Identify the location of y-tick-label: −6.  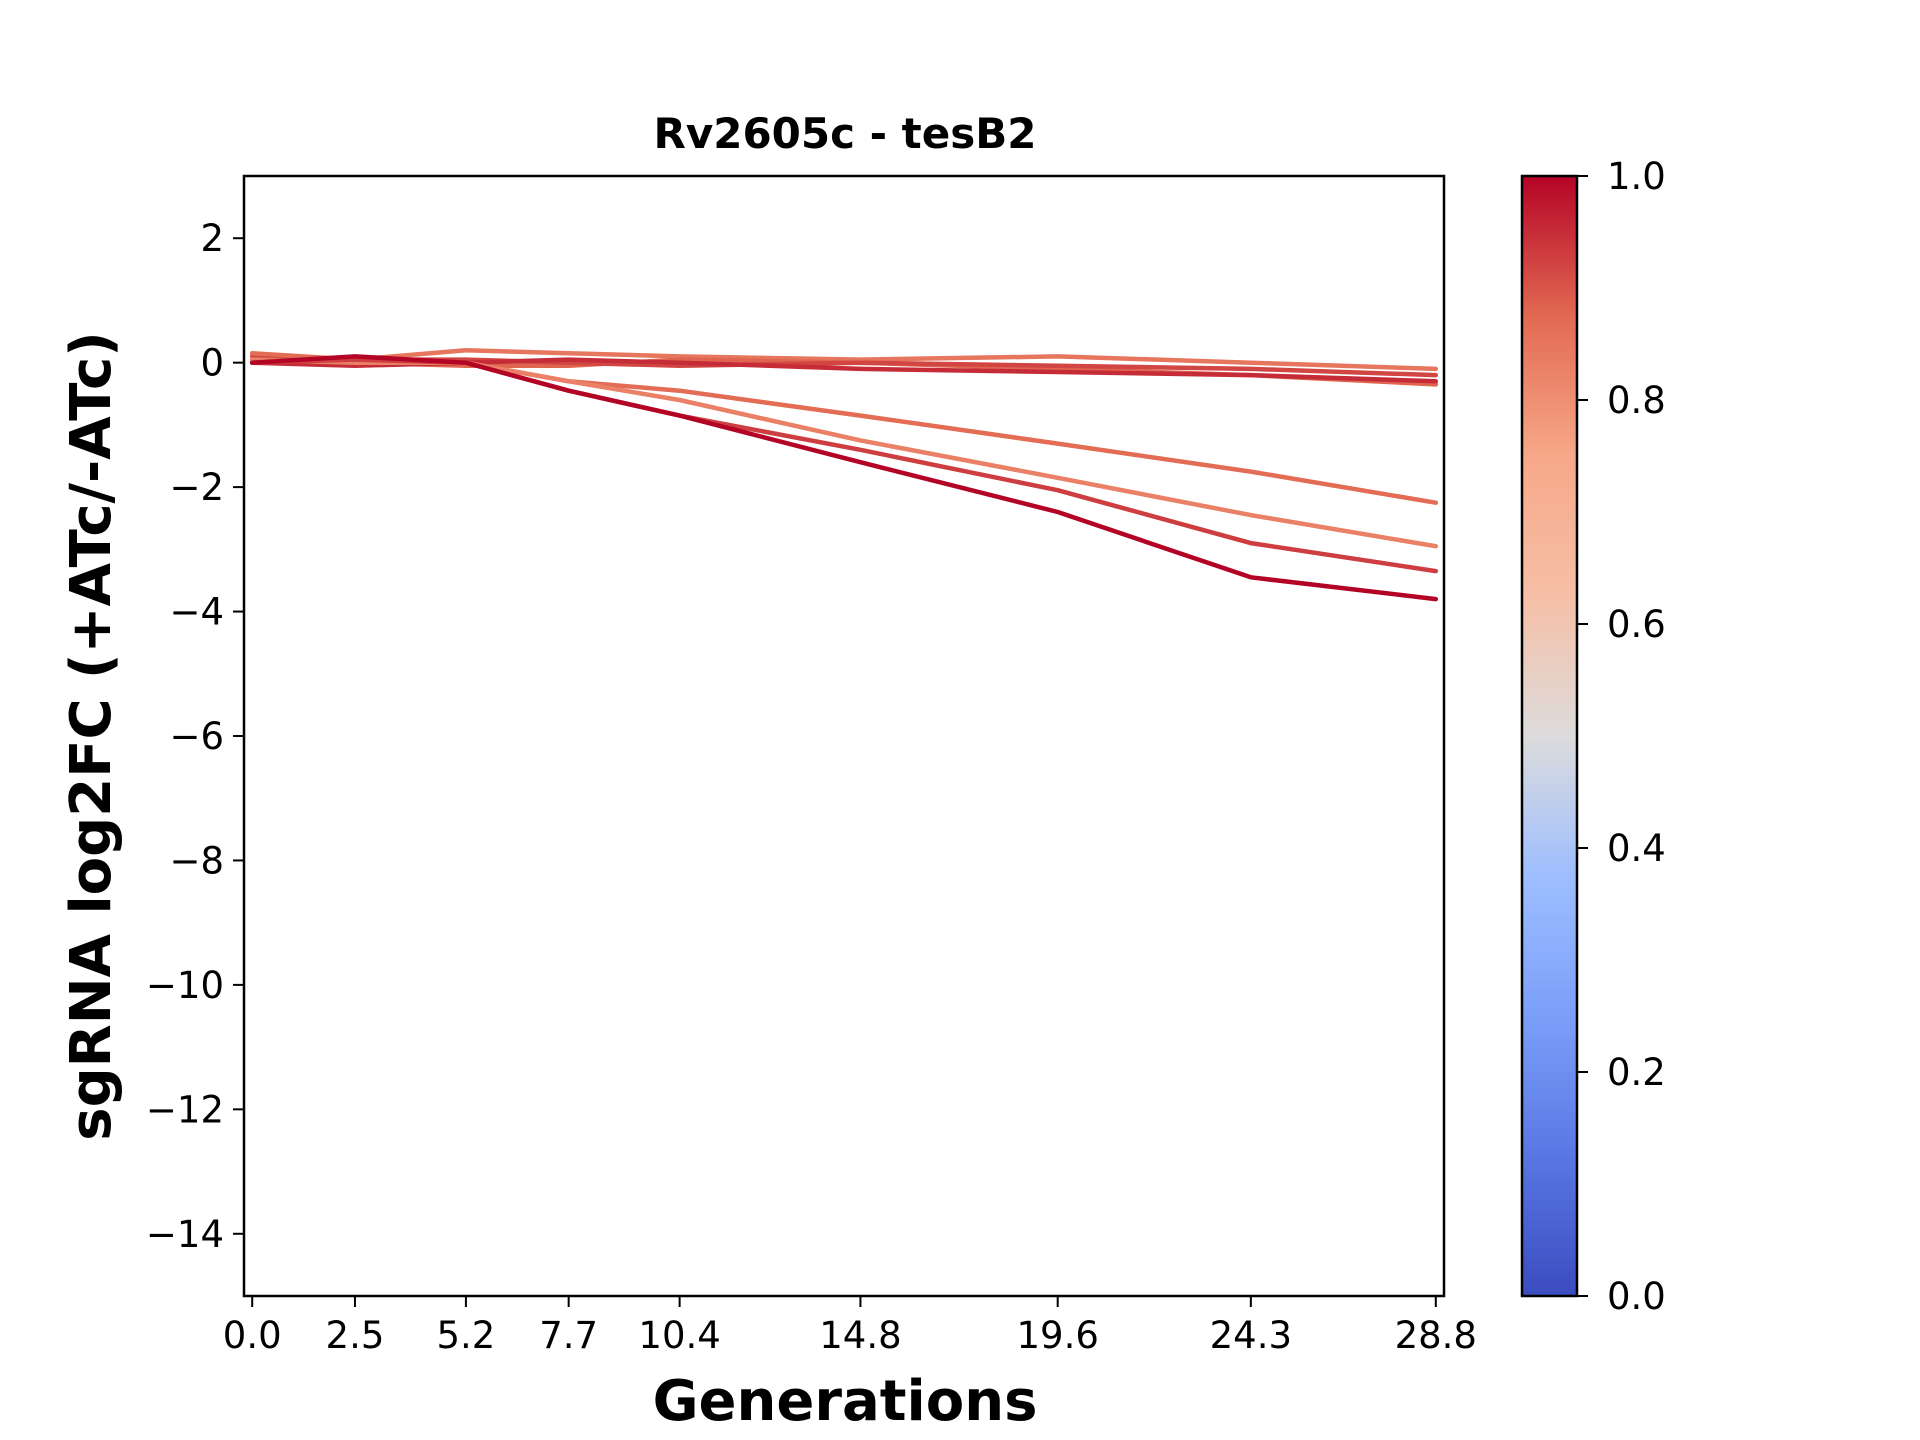
(196, 736).